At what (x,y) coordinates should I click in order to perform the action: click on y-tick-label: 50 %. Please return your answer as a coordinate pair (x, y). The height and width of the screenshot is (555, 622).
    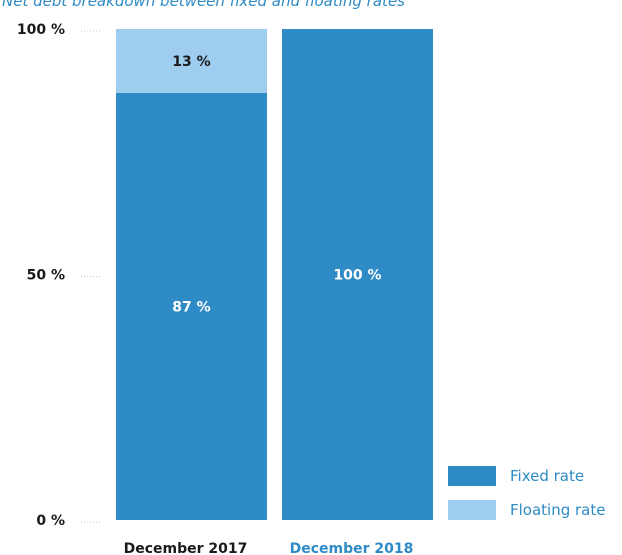
    Looking at the image, I should click on (46, 276).